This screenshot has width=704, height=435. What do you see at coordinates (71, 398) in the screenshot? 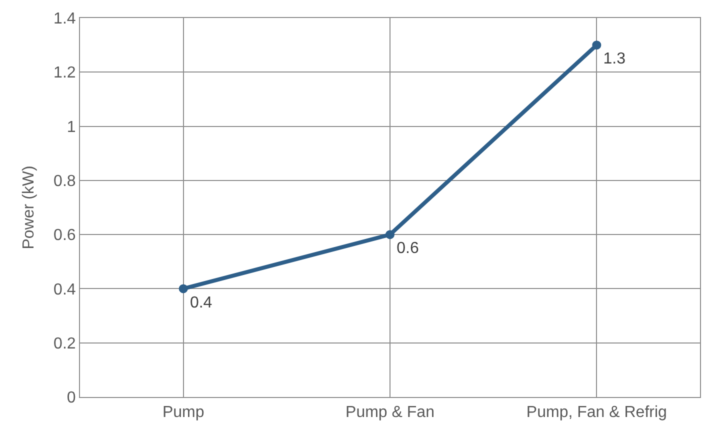
I see `y-tick-label: 0` at bounding box center [71, 398].